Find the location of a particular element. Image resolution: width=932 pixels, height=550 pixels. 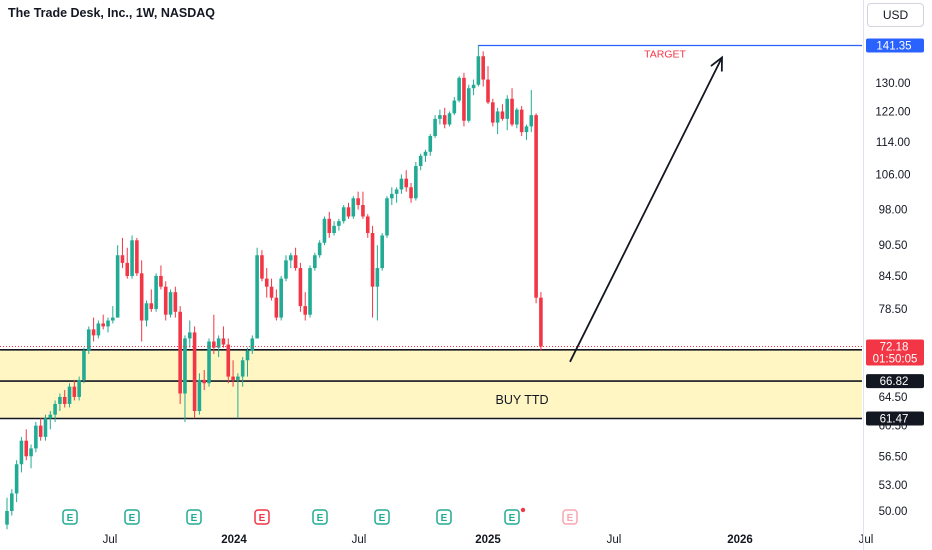

last-price-tag-value: 72.18 is located at coordinates (894, 348).